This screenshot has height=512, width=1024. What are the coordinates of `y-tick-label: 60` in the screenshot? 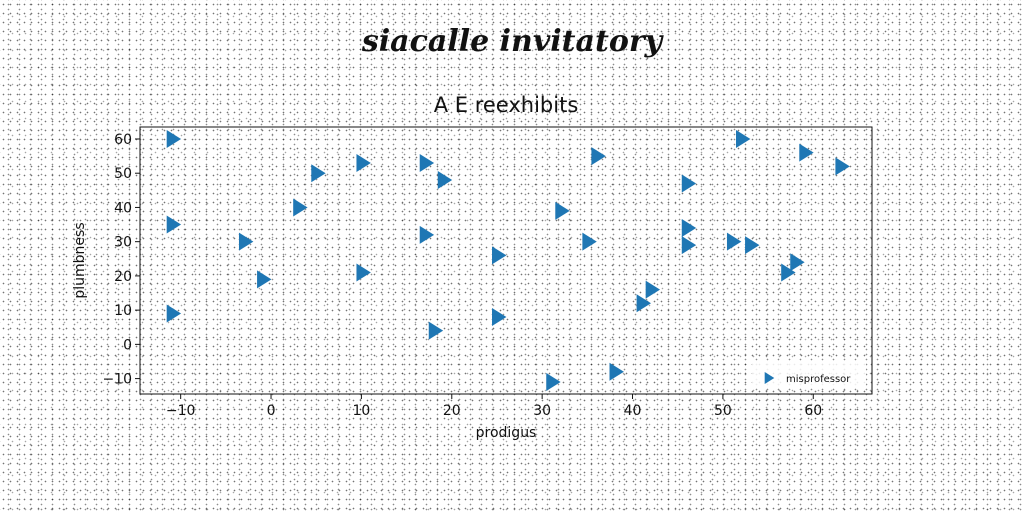 It's located at (123, 140).